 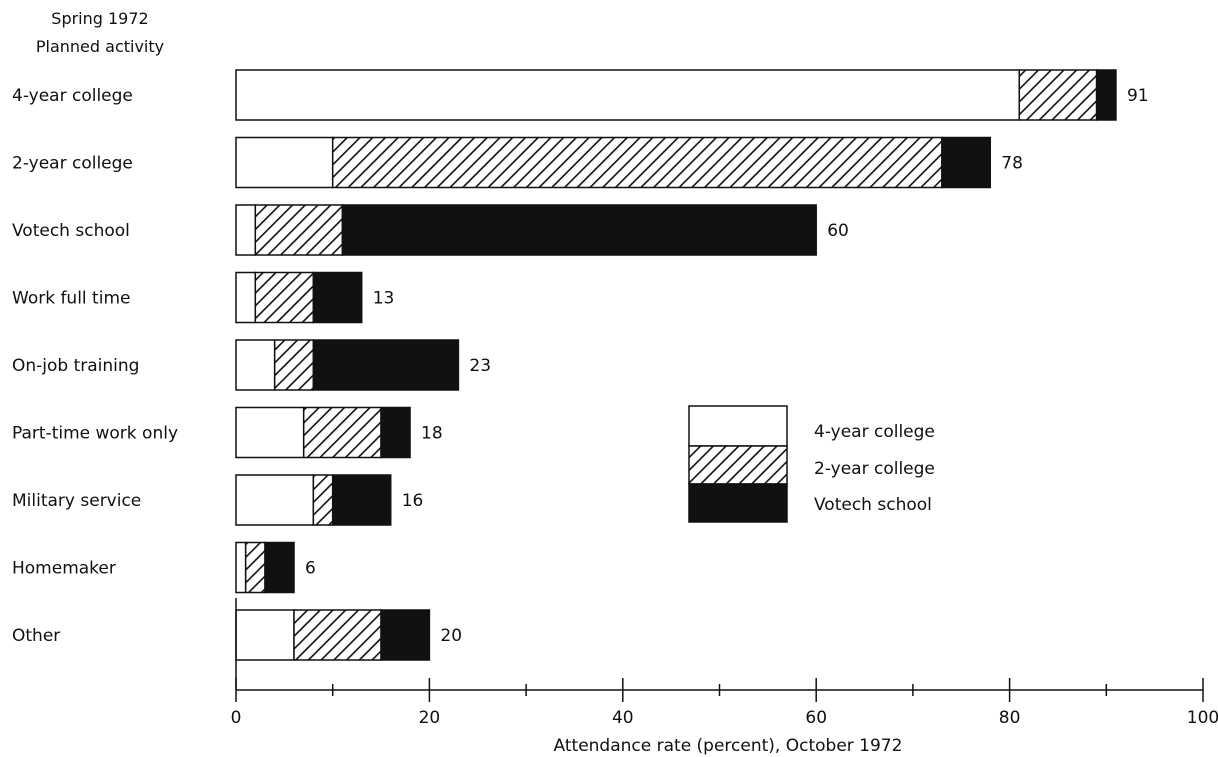 What do you see at coordinates (623, 718) in the screenshot?
I see `x-tick-label-40: 40` at bounding box center [623, 718].